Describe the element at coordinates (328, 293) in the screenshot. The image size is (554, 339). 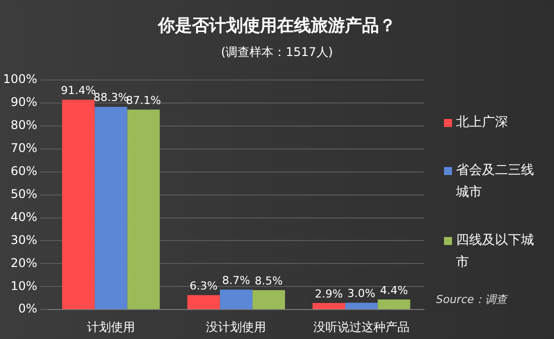
I see `data-label: 2.9%` at that location.